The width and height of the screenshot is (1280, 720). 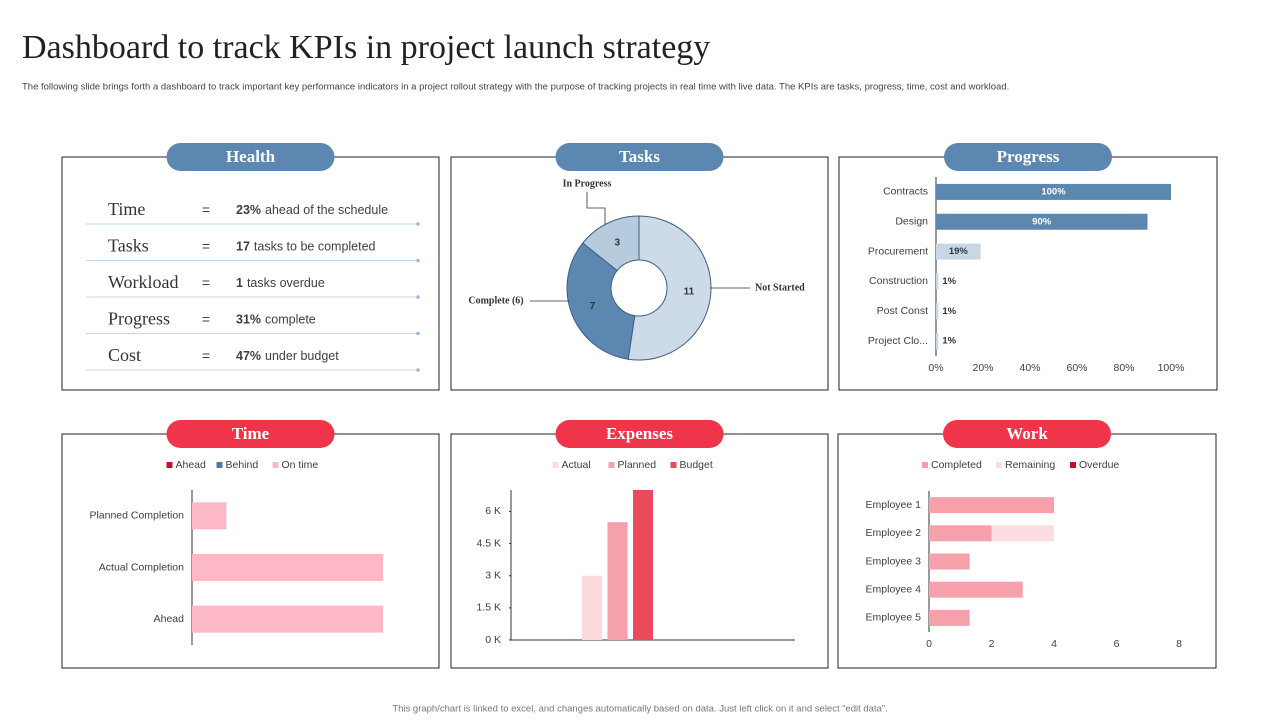 What do you see at coordinates (315, 247) in the screenshot?
I see `health-text: tasks to be completed` at bounding box center [315, 247].